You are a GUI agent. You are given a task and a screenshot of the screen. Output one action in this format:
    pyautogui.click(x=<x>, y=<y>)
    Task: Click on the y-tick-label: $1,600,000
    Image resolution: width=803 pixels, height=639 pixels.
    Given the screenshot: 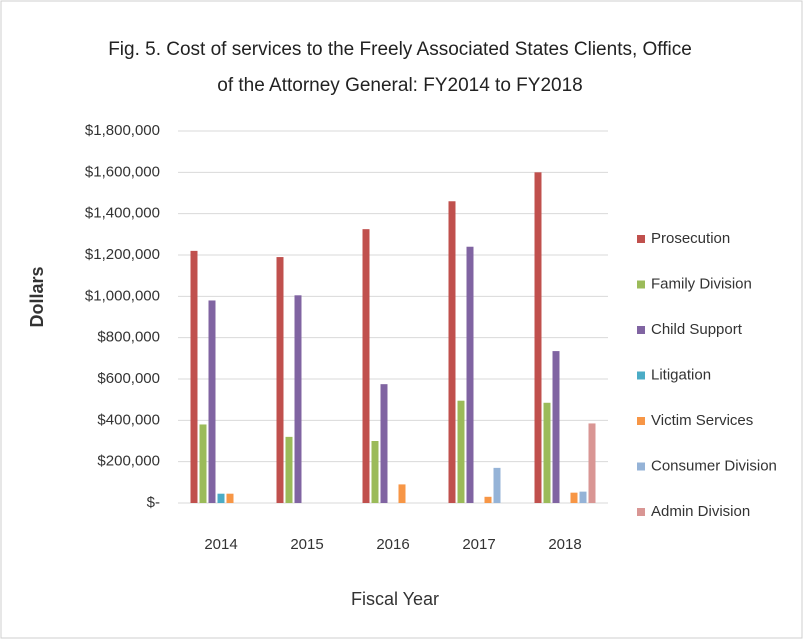 What is the action you would take?
    pyautogui.click(x=122, y=171)
    